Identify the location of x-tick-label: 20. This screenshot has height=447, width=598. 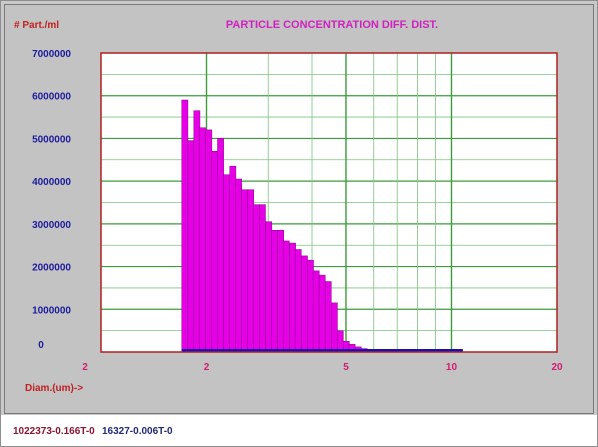
(557, 367).